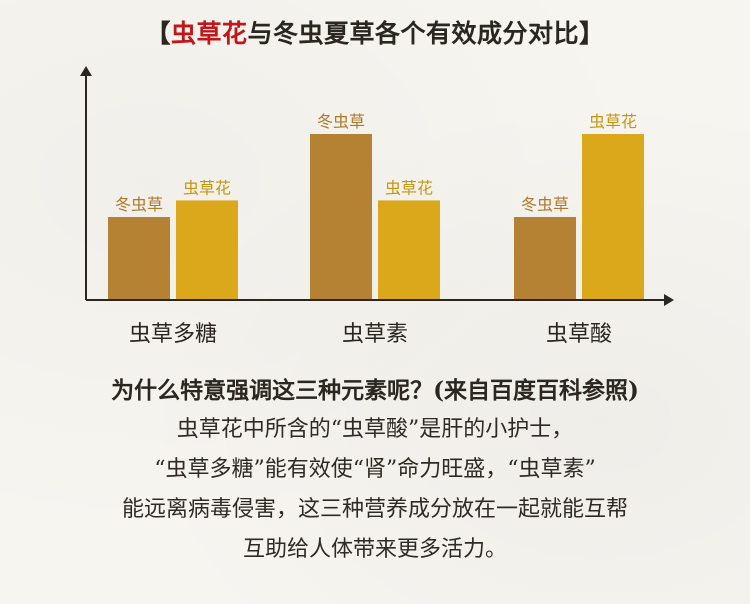 This screenshot has width=750, height=604. I want to click on category-label-3: 虫草酸, so click(579, 334).